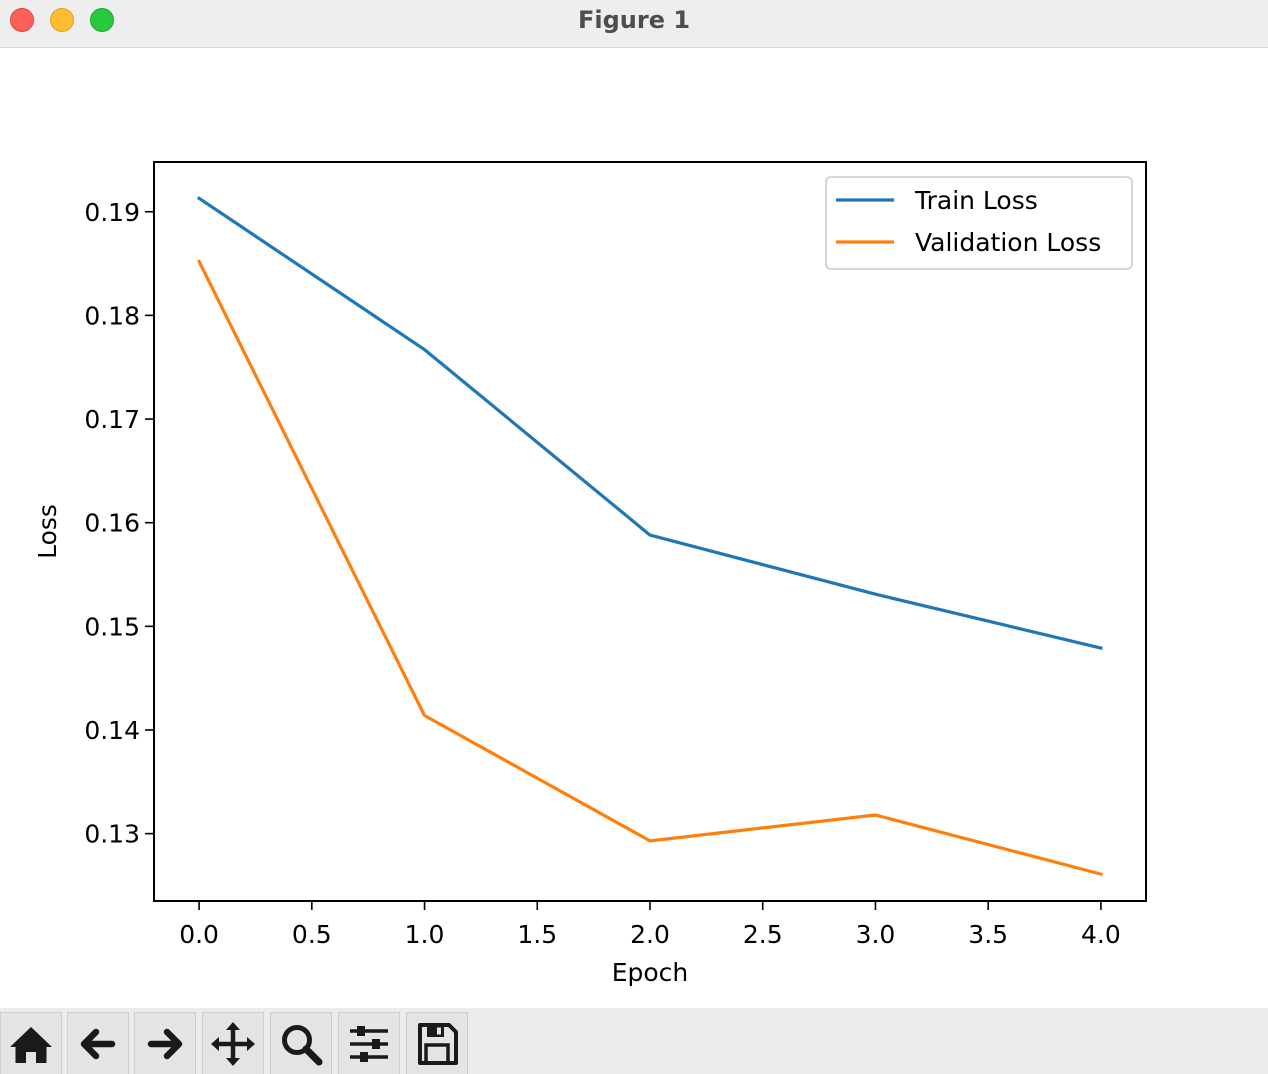 This screenshot has height=1074, width=1268. Describe the element at coordinates (22, 20) in the screenshot. I see `close-window-button` at that location.